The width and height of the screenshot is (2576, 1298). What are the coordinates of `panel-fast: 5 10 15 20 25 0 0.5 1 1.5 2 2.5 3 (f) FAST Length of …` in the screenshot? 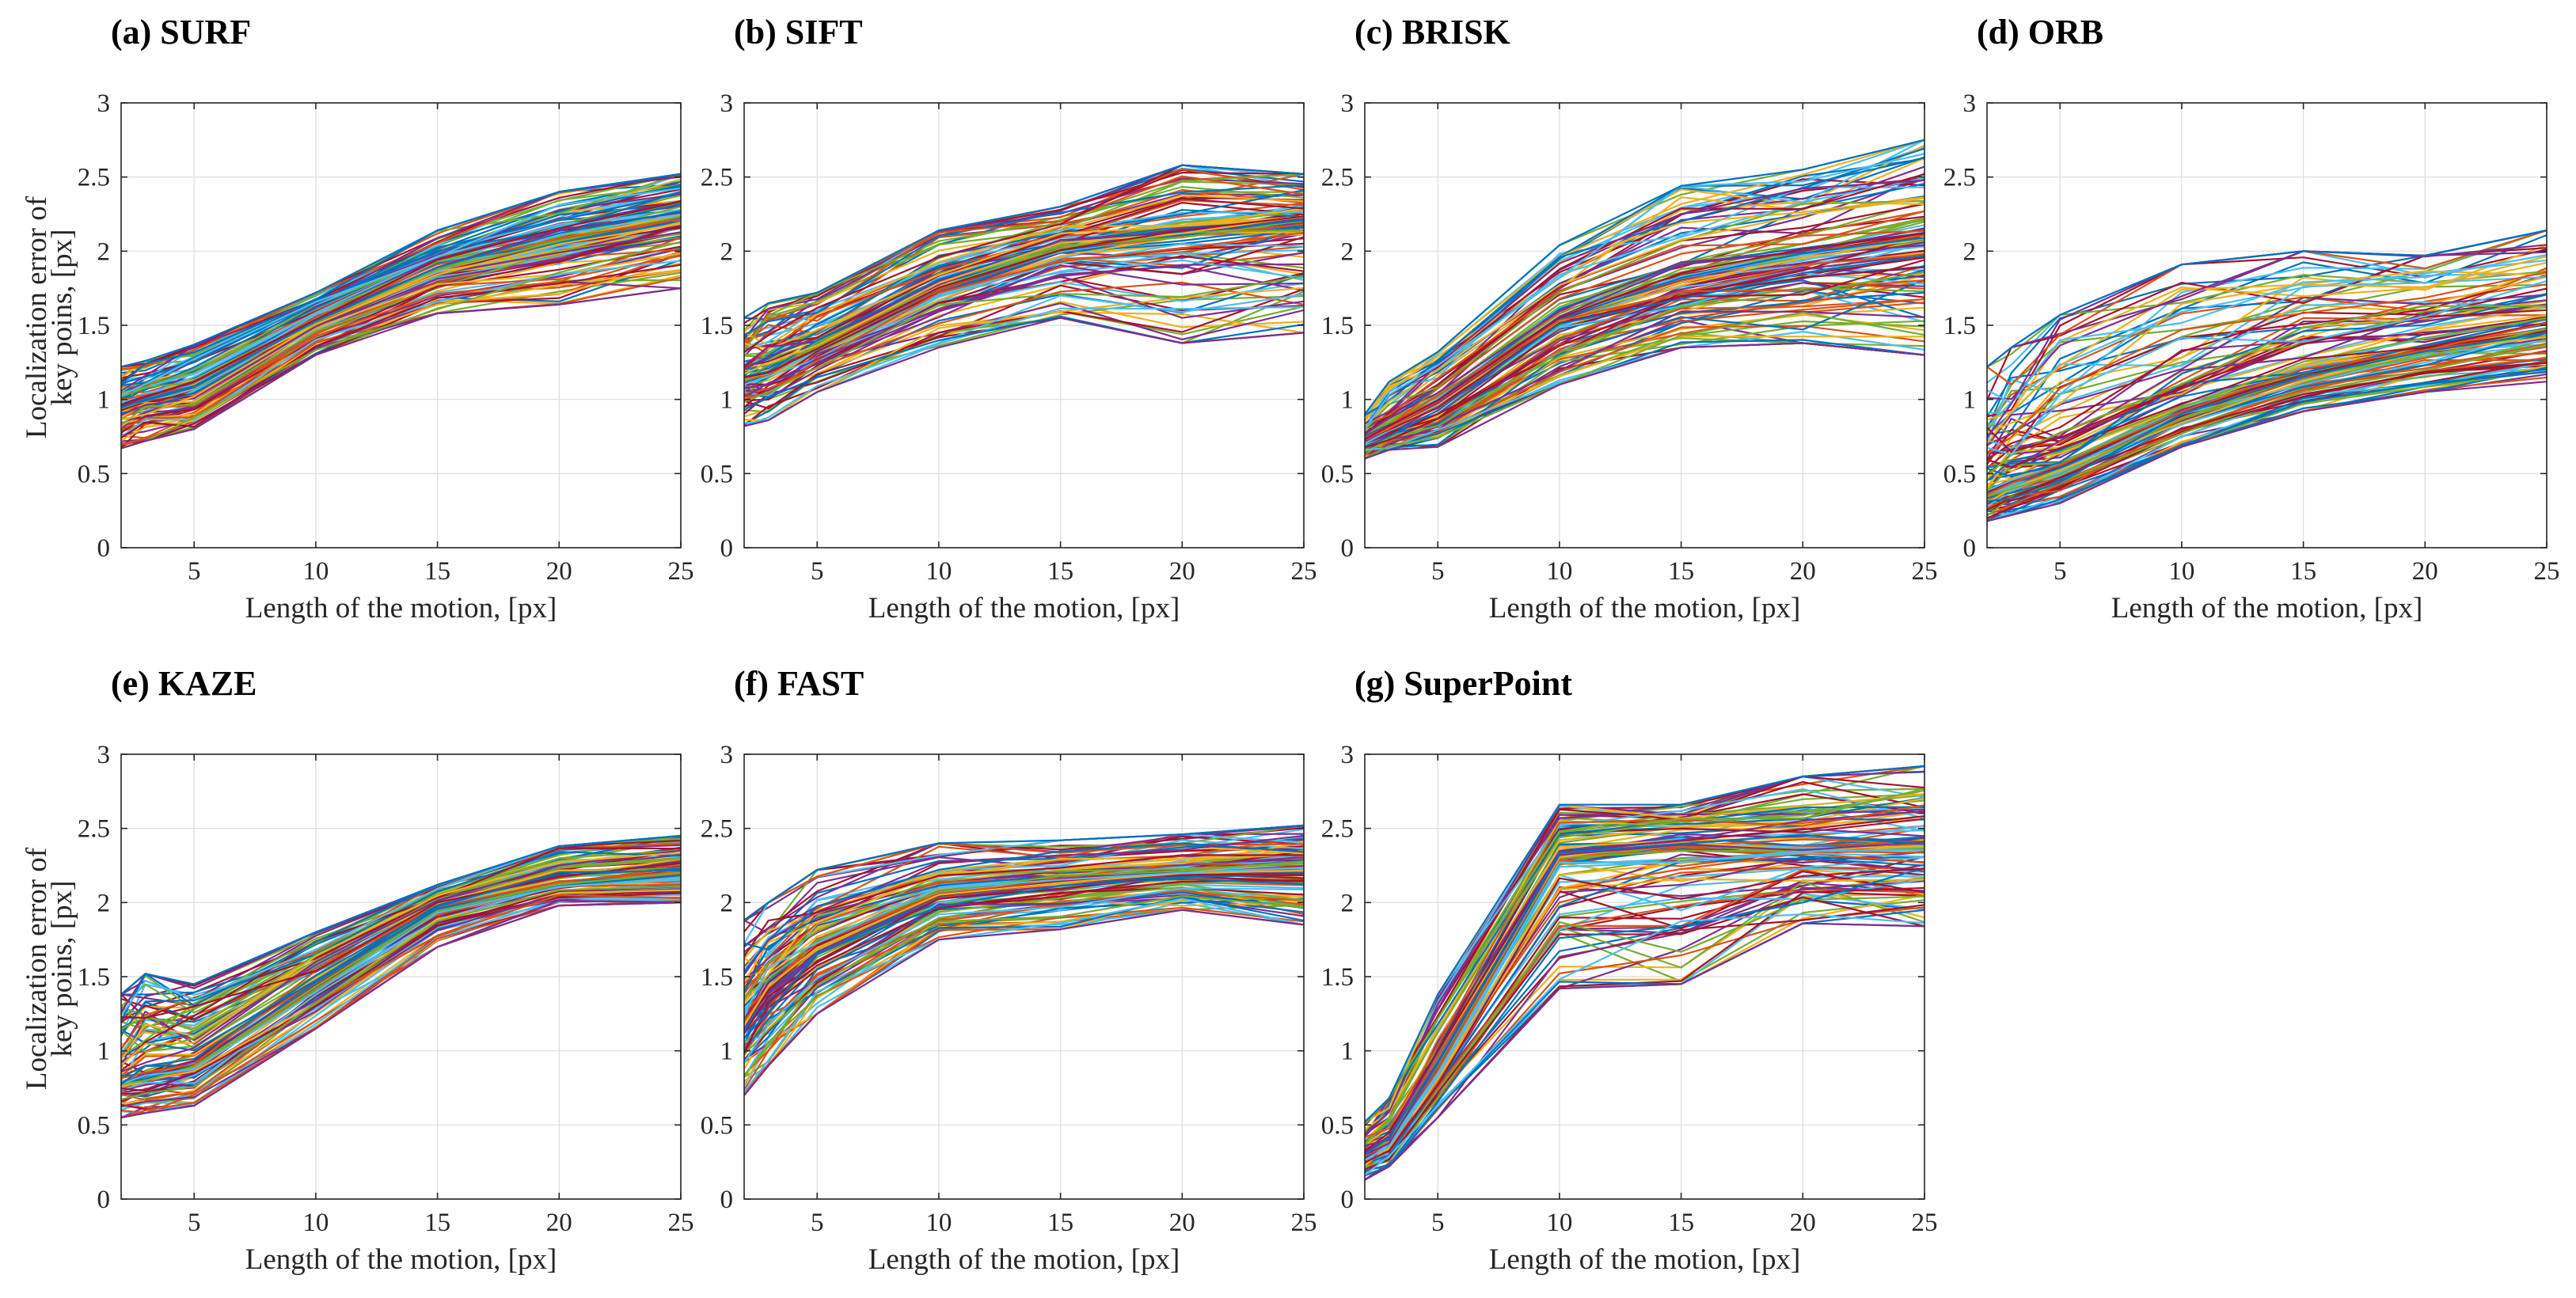 It's located at (1009, 970).